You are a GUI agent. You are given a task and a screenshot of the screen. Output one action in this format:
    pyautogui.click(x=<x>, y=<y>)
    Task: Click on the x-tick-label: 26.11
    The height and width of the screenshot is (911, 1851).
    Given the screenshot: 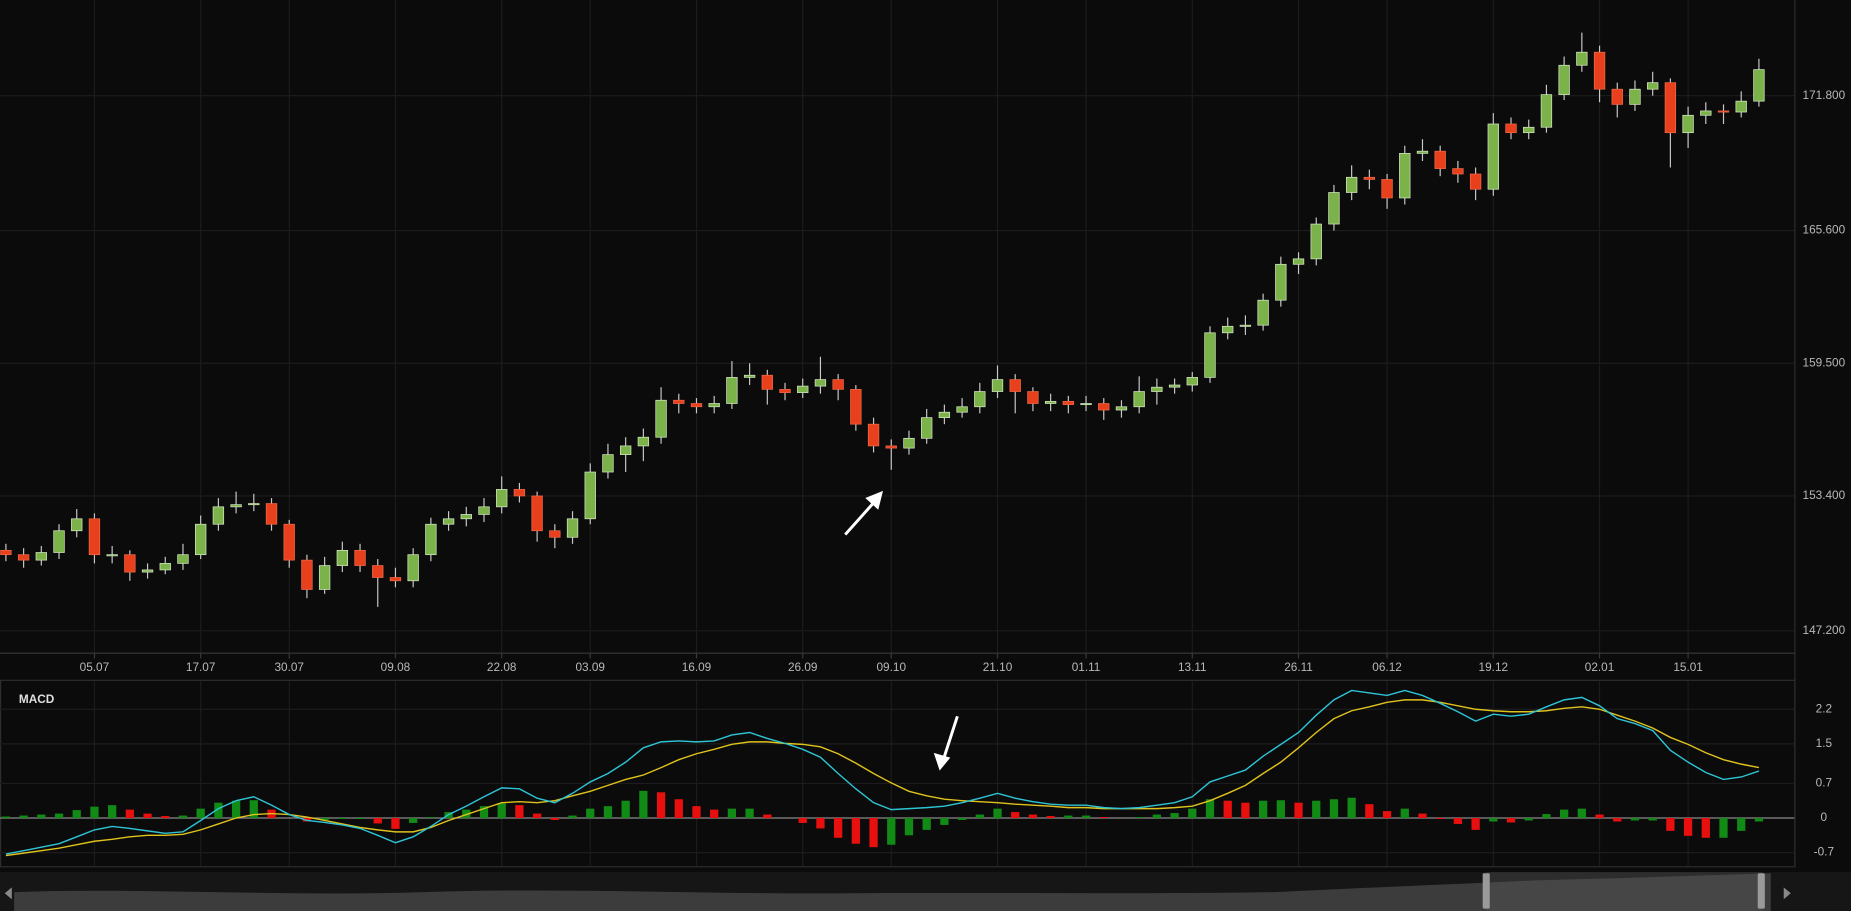 What is the action you would take?
    pyautogui.click(x=1298, y=667)
    